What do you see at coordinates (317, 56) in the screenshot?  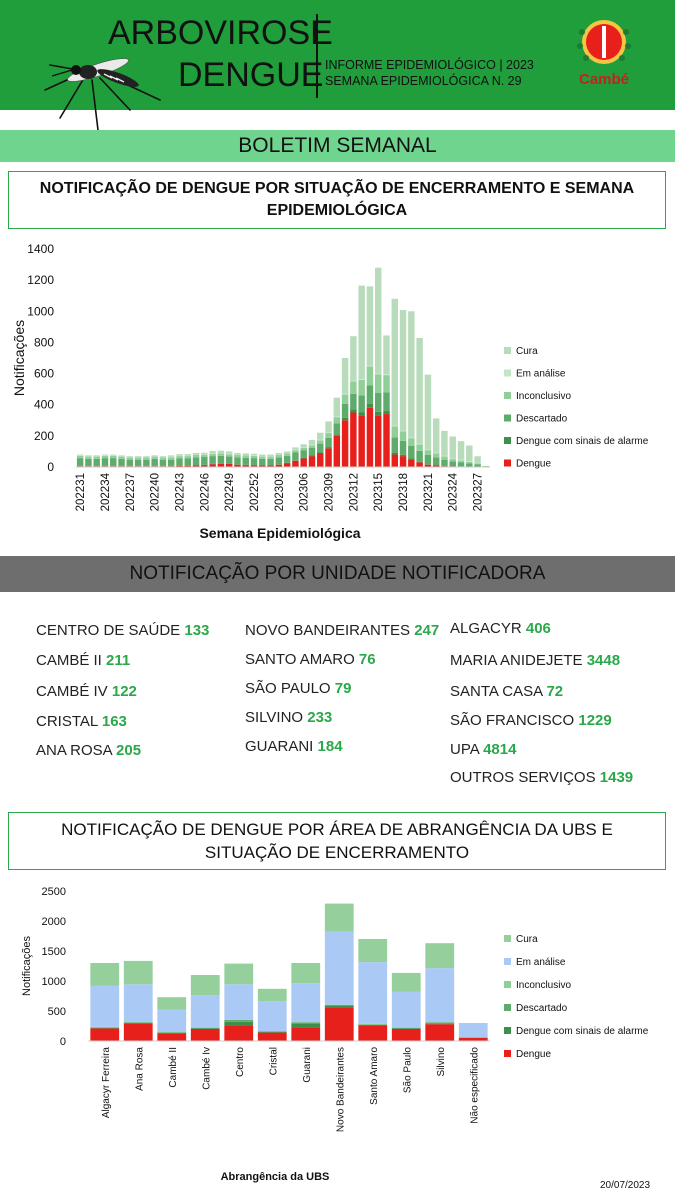 I see `header-divider` at bounding box center [317, 56].